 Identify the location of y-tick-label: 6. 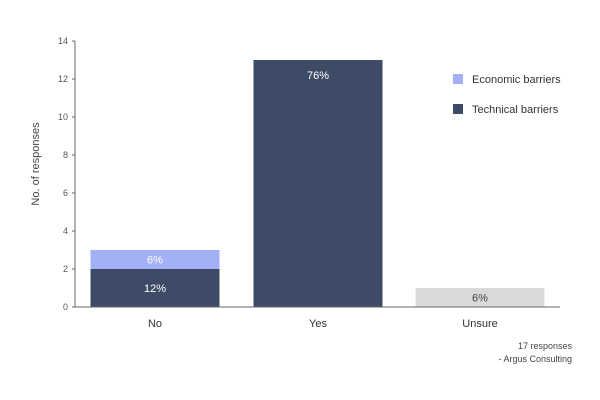
(65, 193).